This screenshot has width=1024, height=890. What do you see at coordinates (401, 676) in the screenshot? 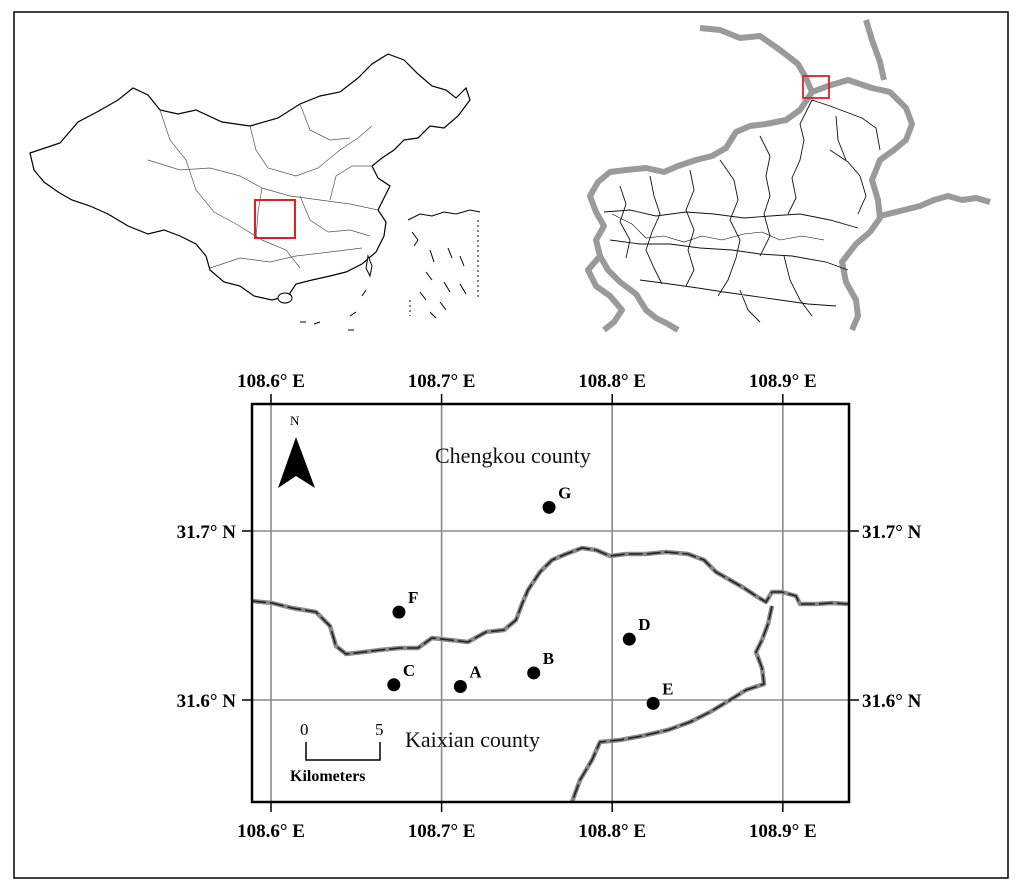
I see `site-c: C` at bounding box center [401, 676].